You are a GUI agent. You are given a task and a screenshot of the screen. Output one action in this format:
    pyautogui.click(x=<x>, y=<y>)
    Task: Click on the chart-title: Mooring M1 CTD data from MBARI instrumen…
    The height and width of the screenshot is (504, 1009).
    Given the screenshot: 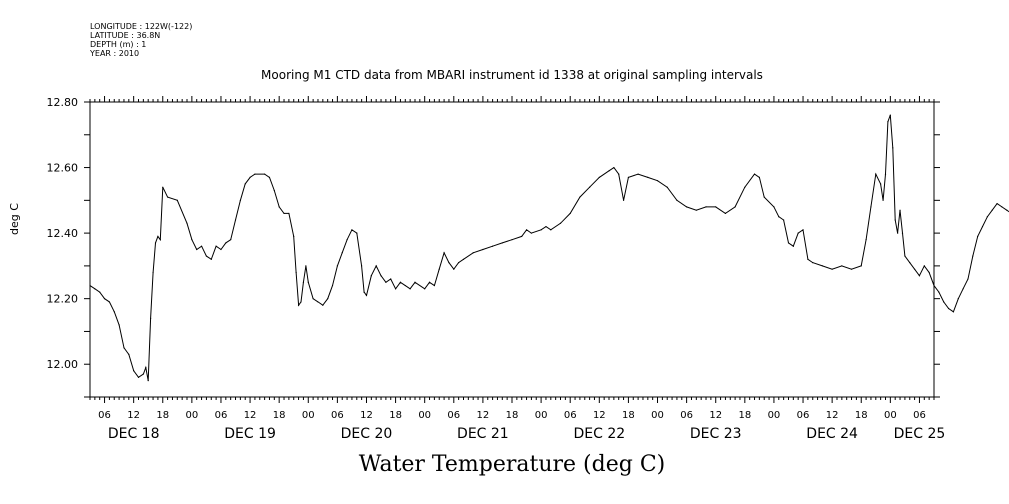 What is the action you would take?
    pyautogui.click(x=512, y=75)
    